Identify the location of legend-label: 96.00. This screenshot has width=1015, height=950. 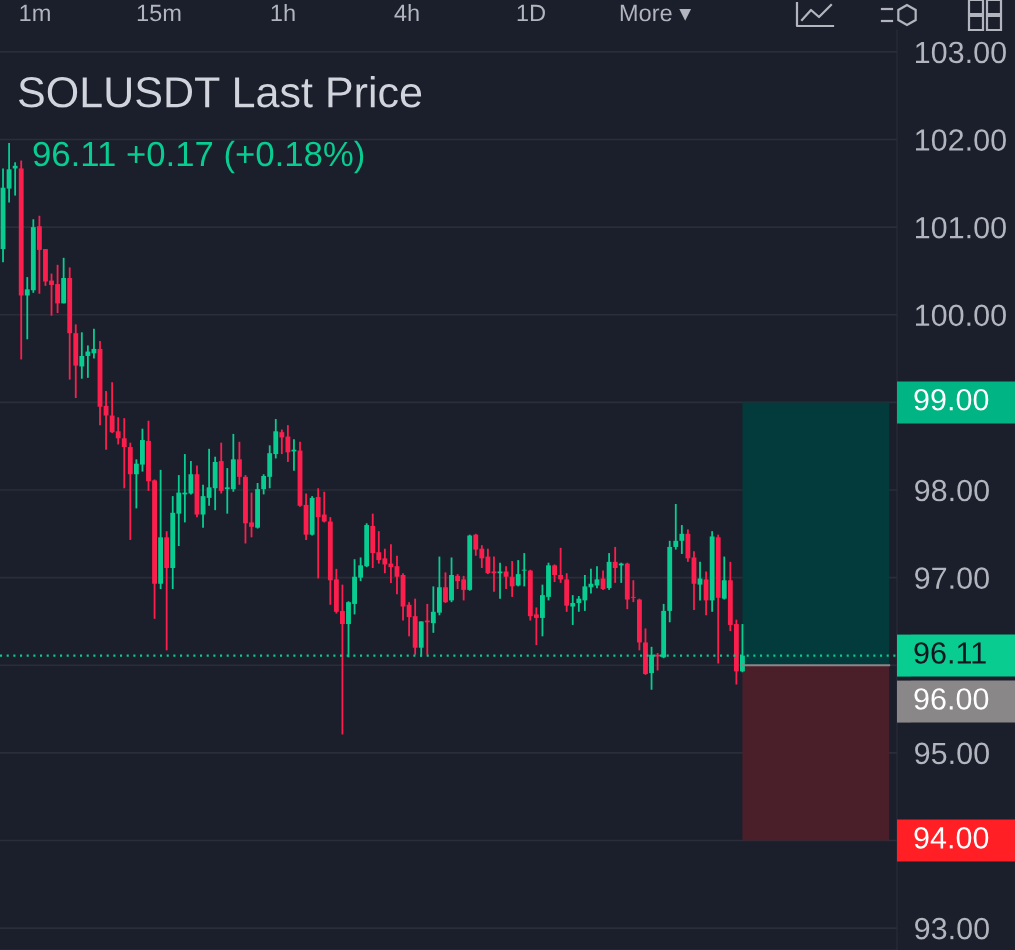
(951, 699).